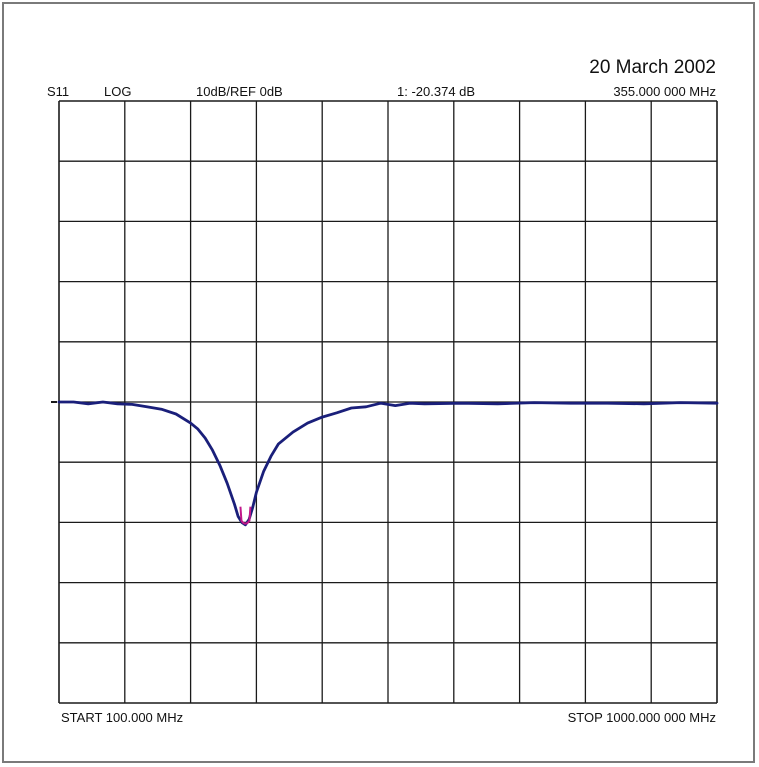 The height and width of the screenshot is (767, 759). I want to click on scale-label: 10dB/REF 0dB, so click(239, 91).